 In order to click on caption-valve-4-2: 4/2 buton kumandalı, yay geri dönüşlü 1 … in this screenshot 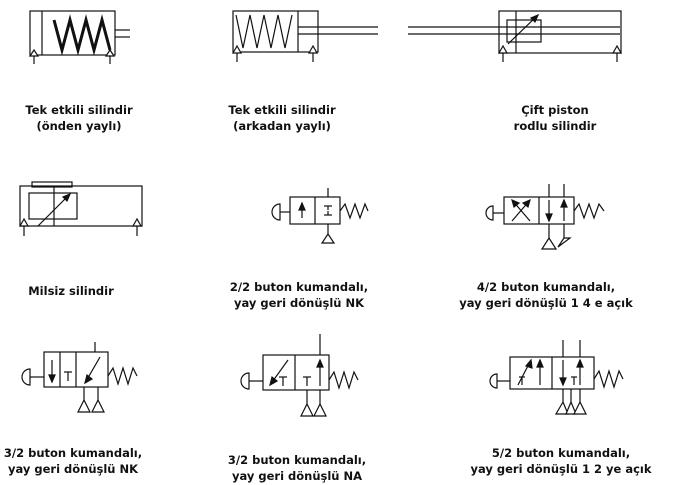, I will do `click(546, 295)`.